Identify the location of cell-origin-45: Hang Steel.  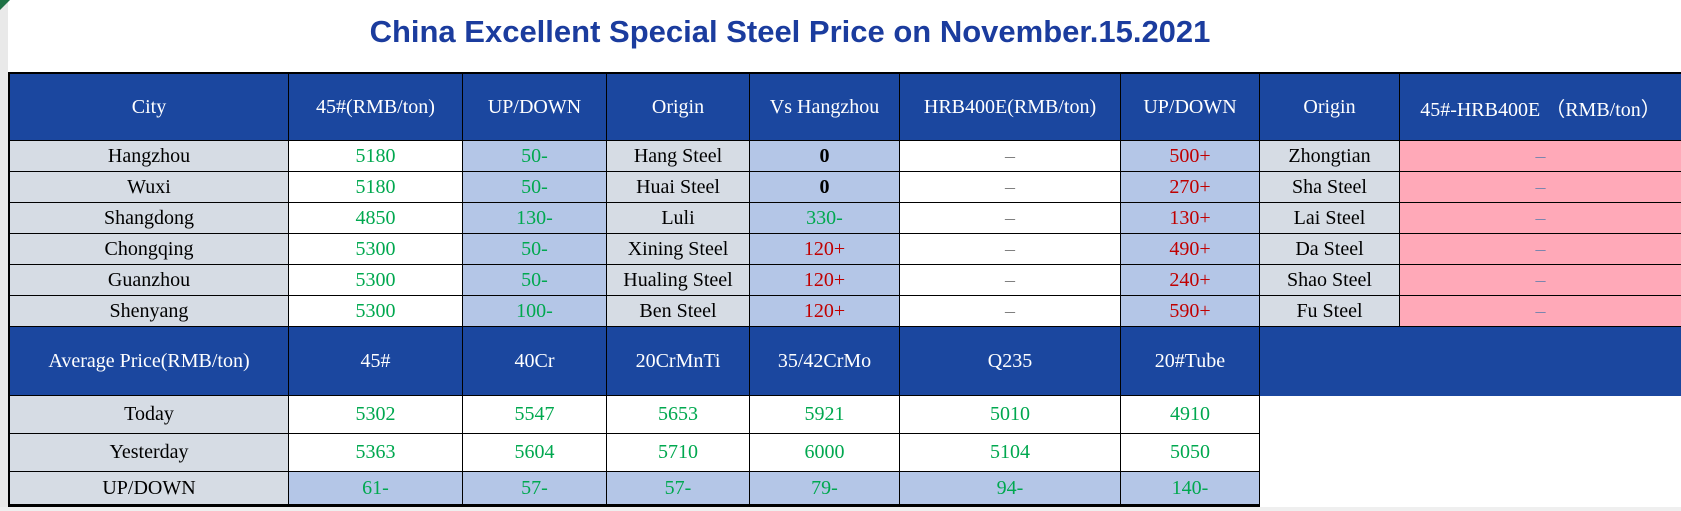
(678, 156).